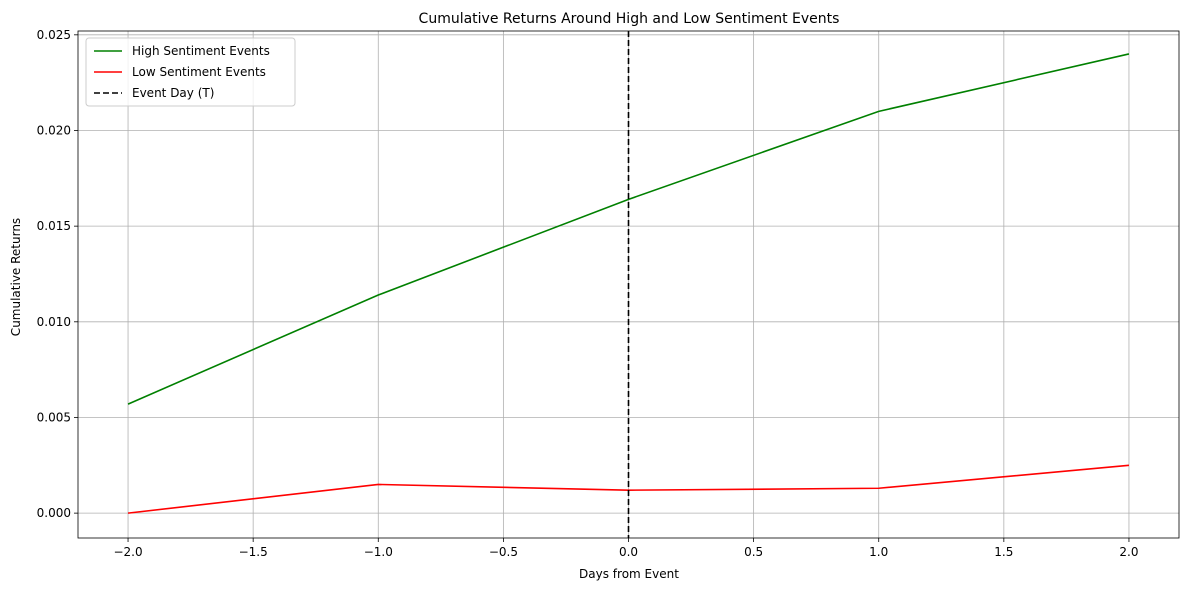  I want to click on y-tick-label: 0.010, so click(54, 322).